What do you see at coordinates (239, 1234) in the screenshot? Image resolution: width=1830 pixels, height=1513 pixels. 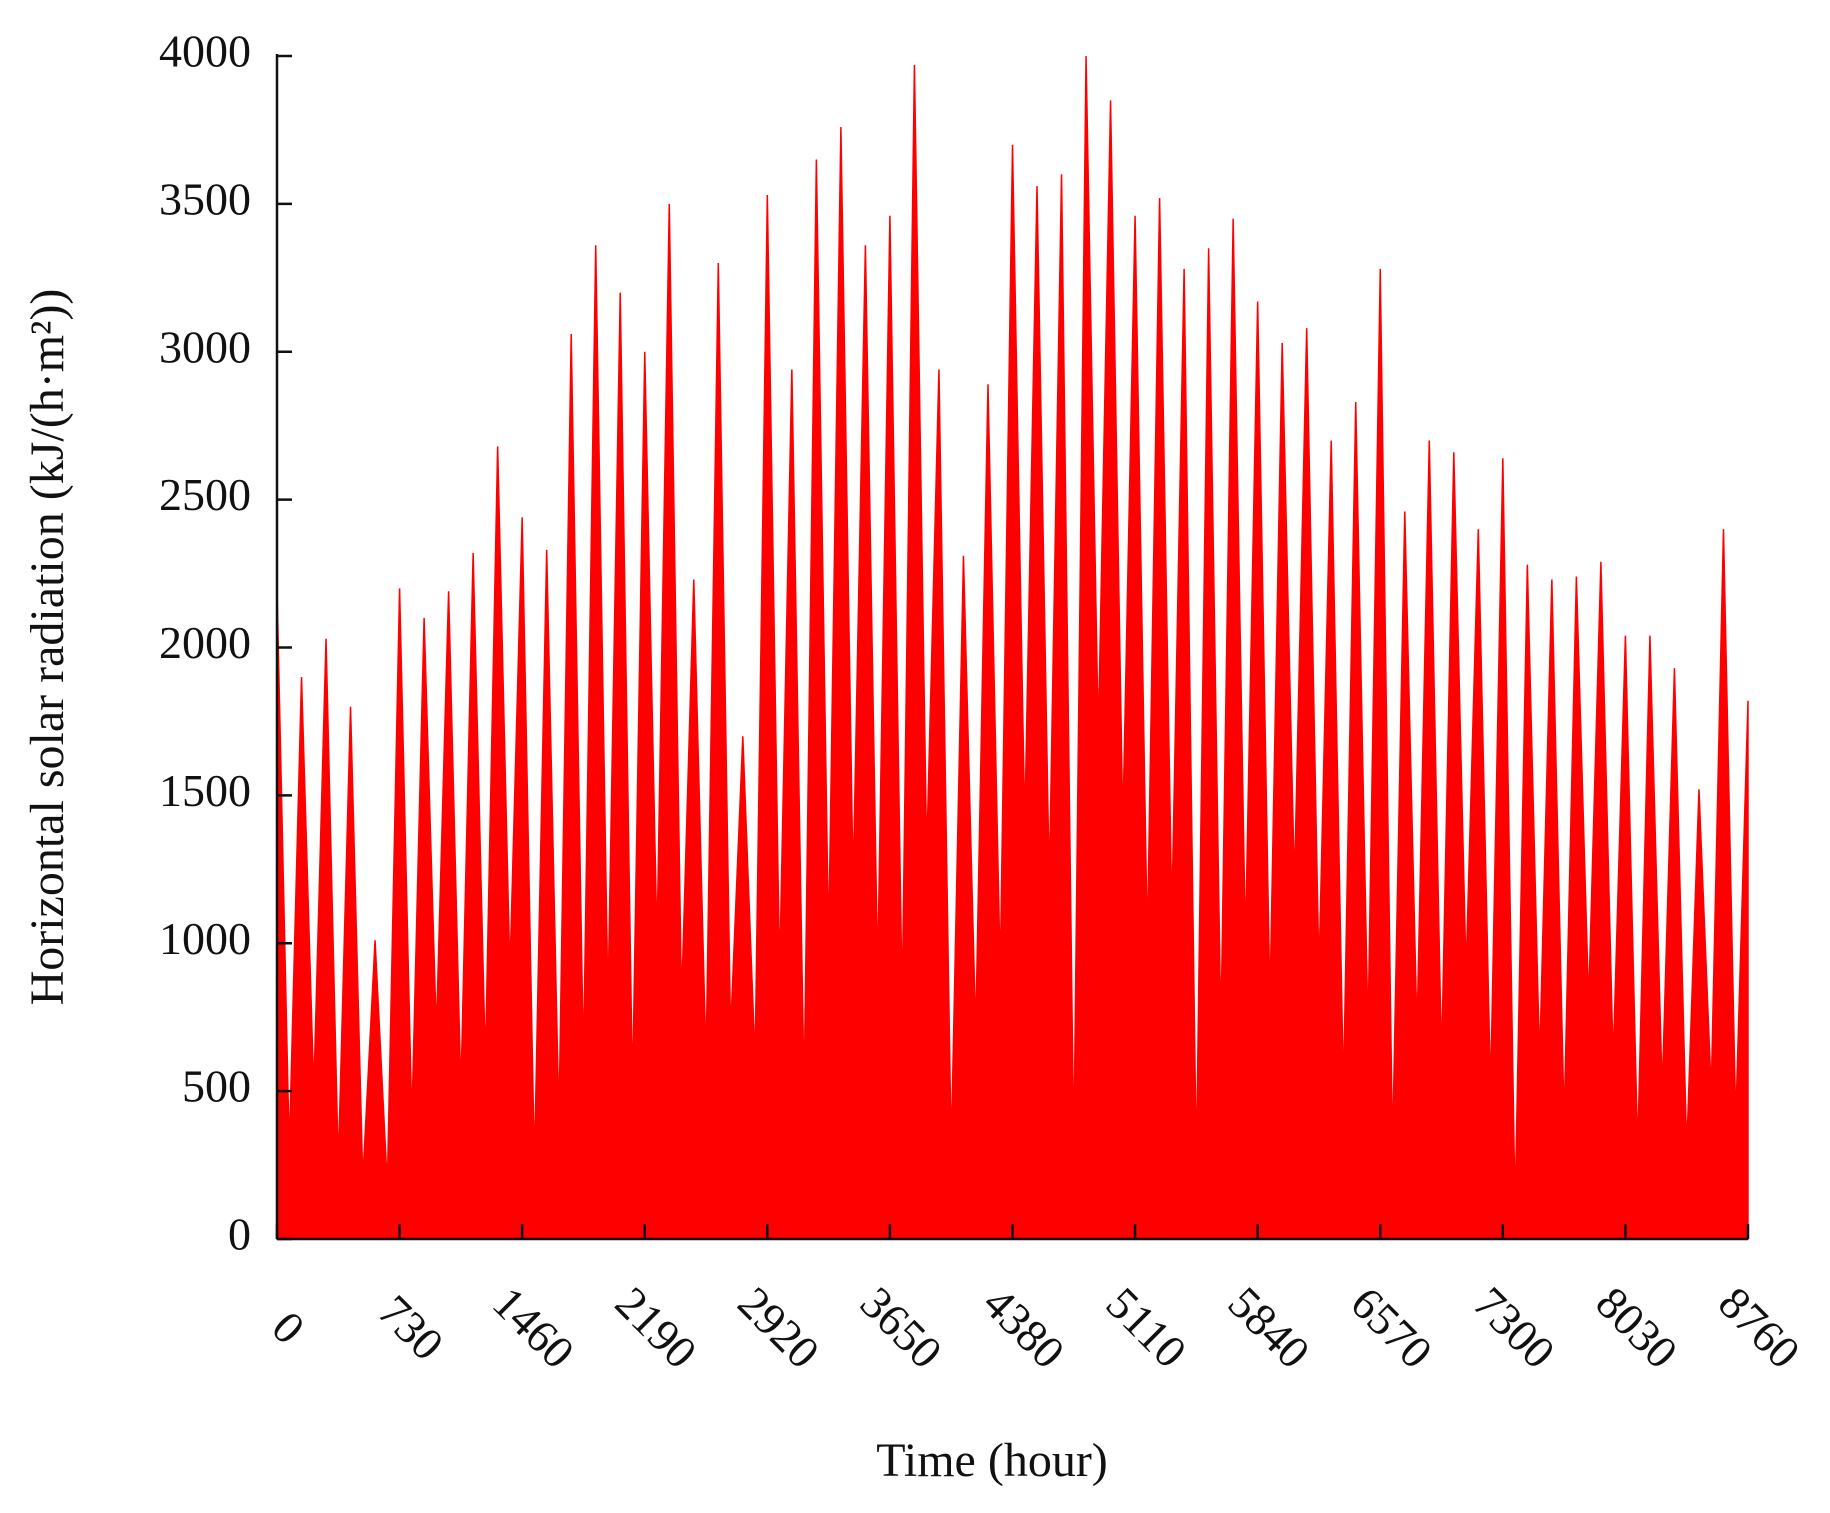 I see `y-tick-label: 0` at bounding box center [239, 1234].